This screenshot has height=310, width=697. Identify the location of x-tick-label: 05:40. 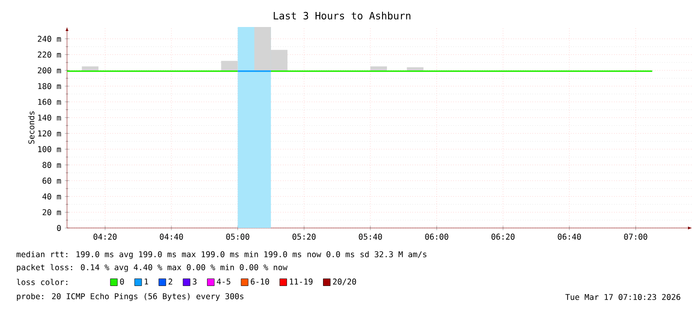
(370, 237).